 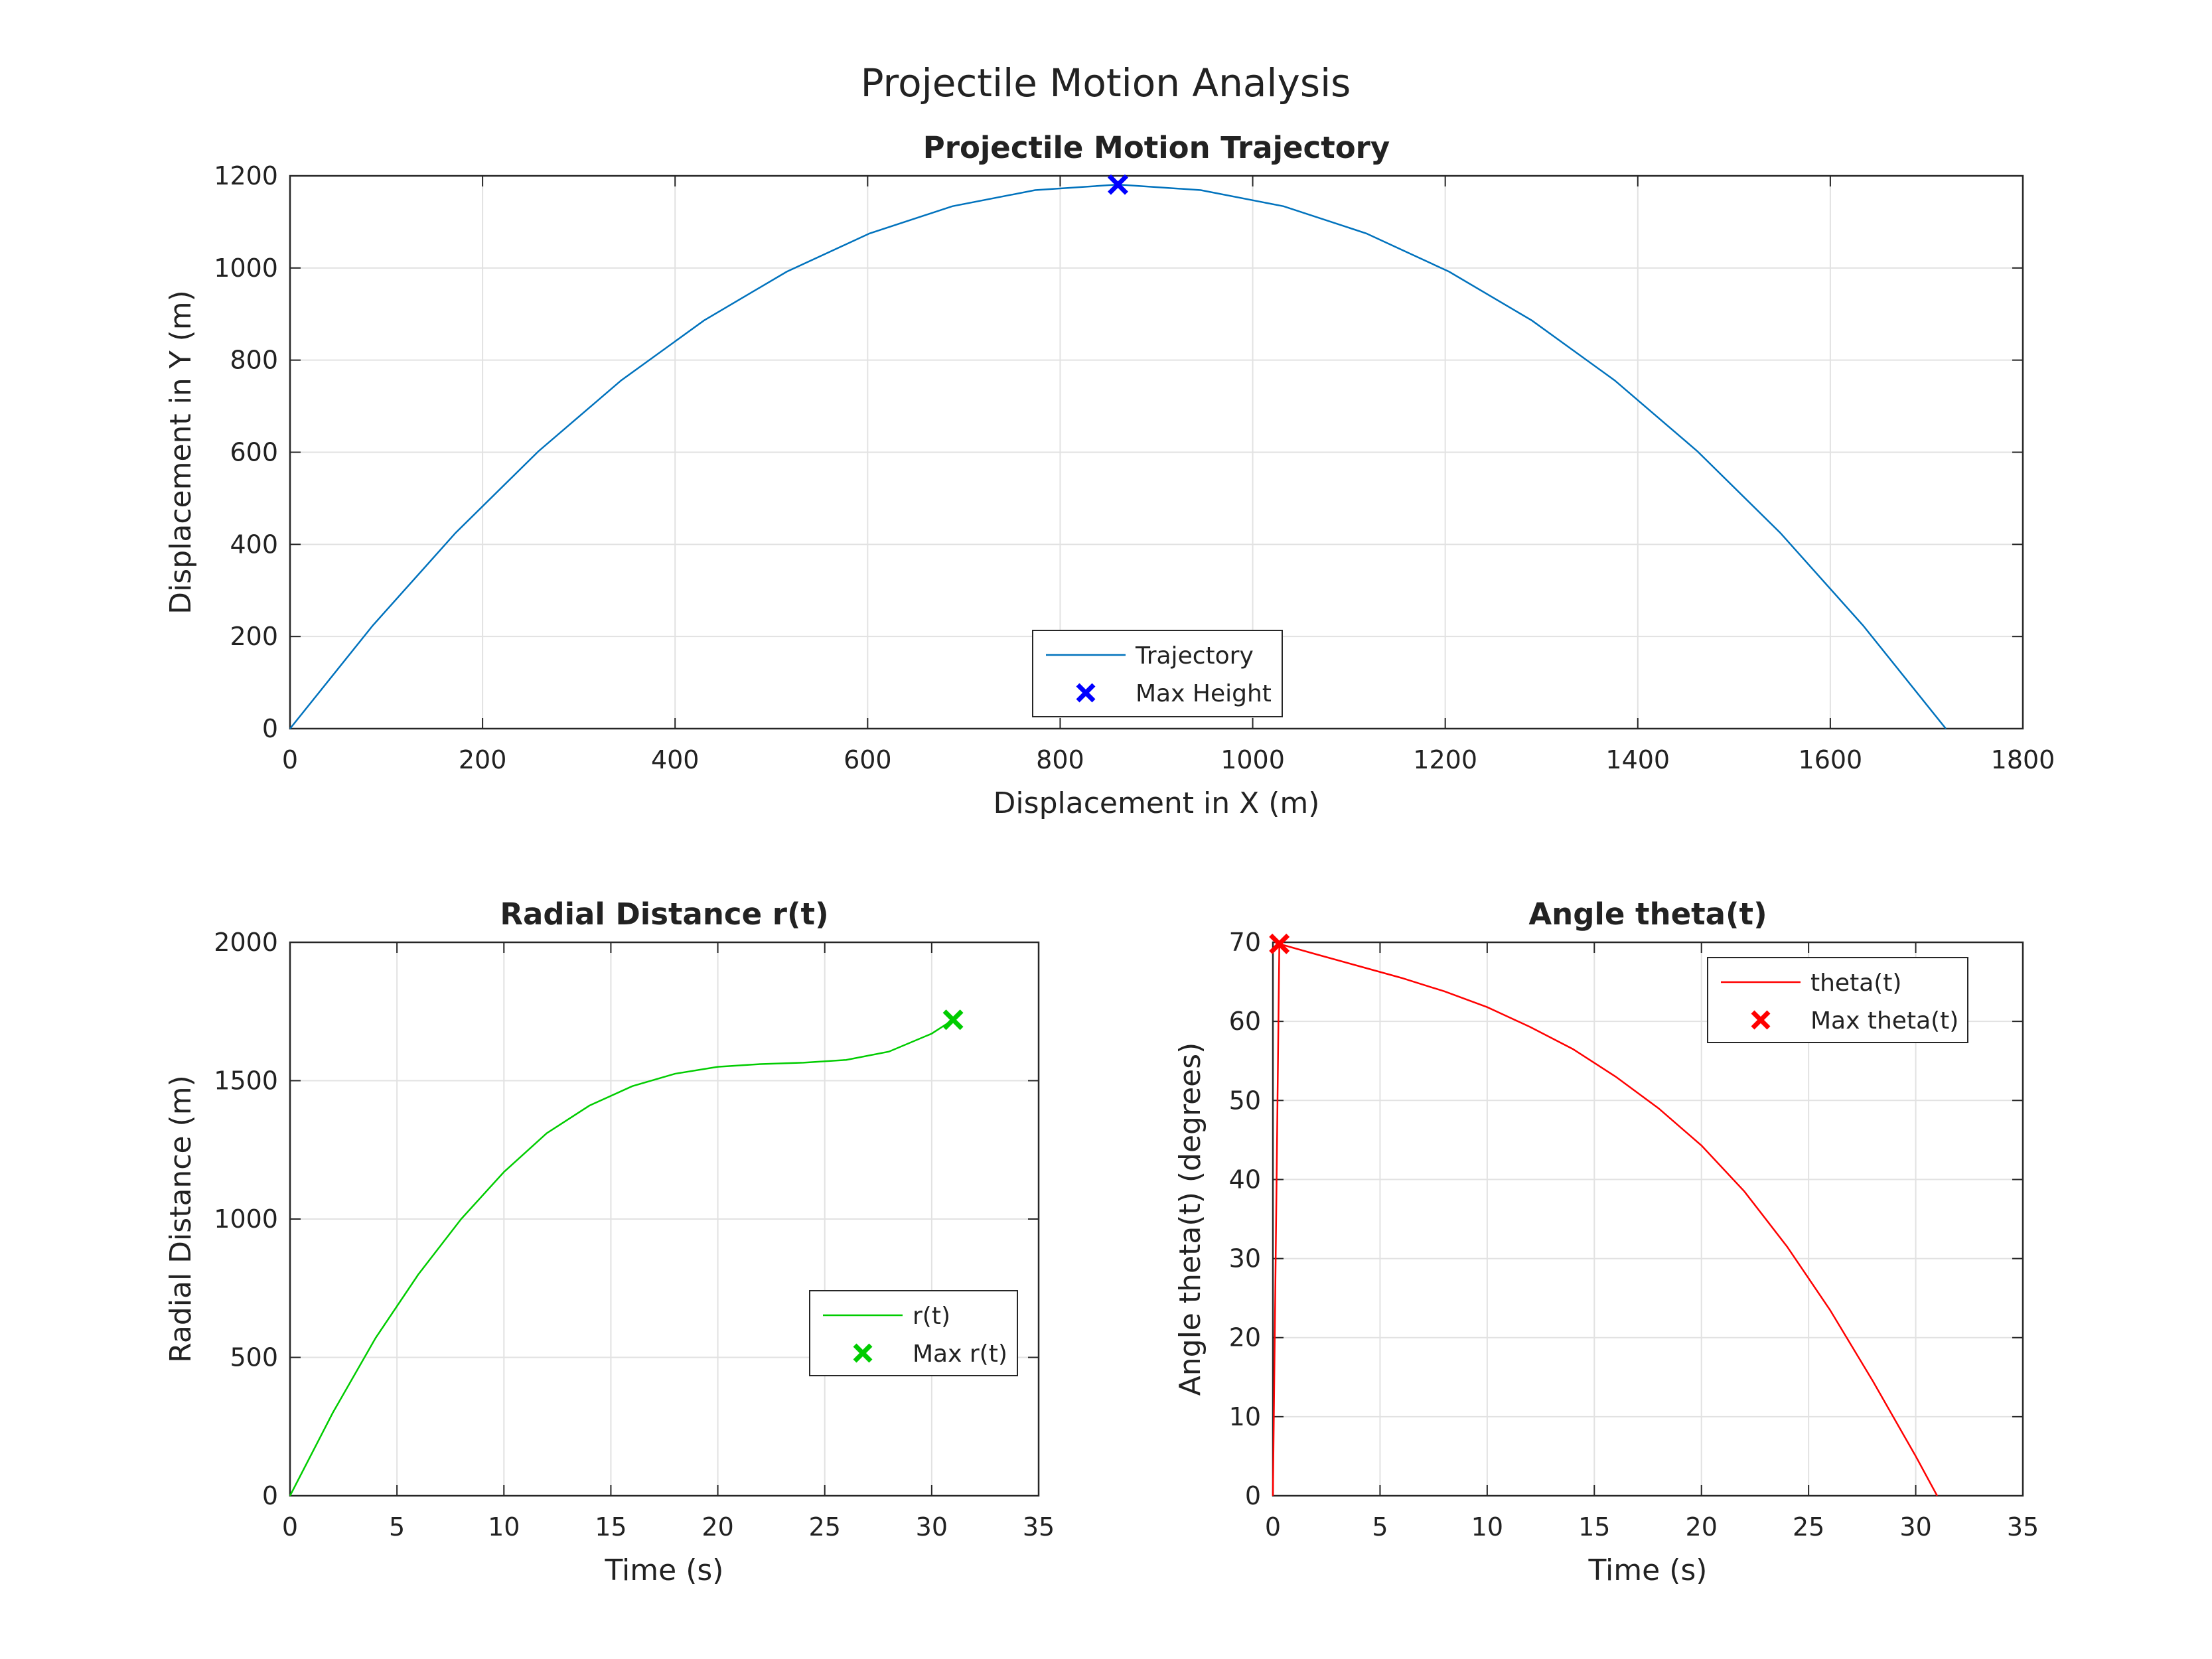 I want to click on chart-title: Angle theta(t), so click(x=1648, y=914).